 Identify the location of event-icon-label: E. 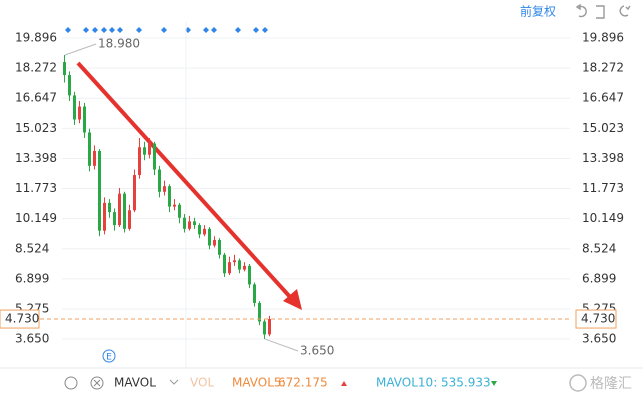
(109, 358).